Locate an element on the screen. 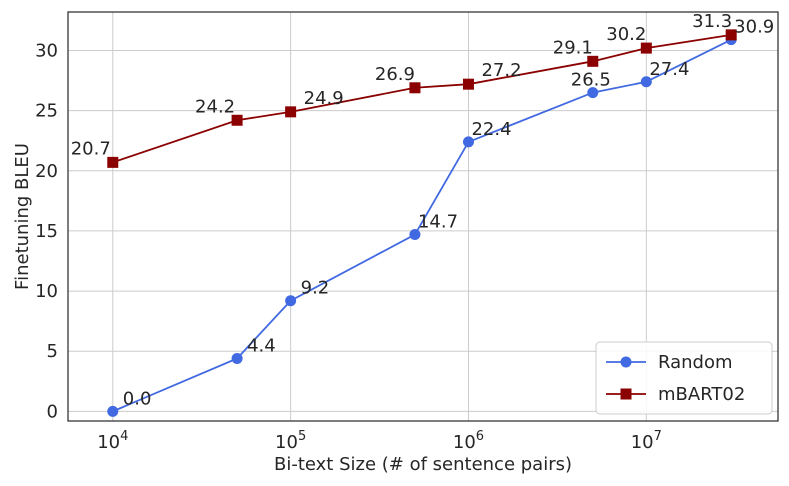 Image resolution: width=789 pixels, height=486 pixels. data-label: 4.4 is located at coordinates (261, 345).